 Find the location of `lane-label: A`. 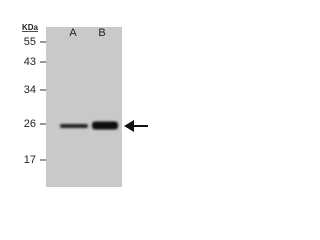

lane-label: A is located at coordinates (73, 33).